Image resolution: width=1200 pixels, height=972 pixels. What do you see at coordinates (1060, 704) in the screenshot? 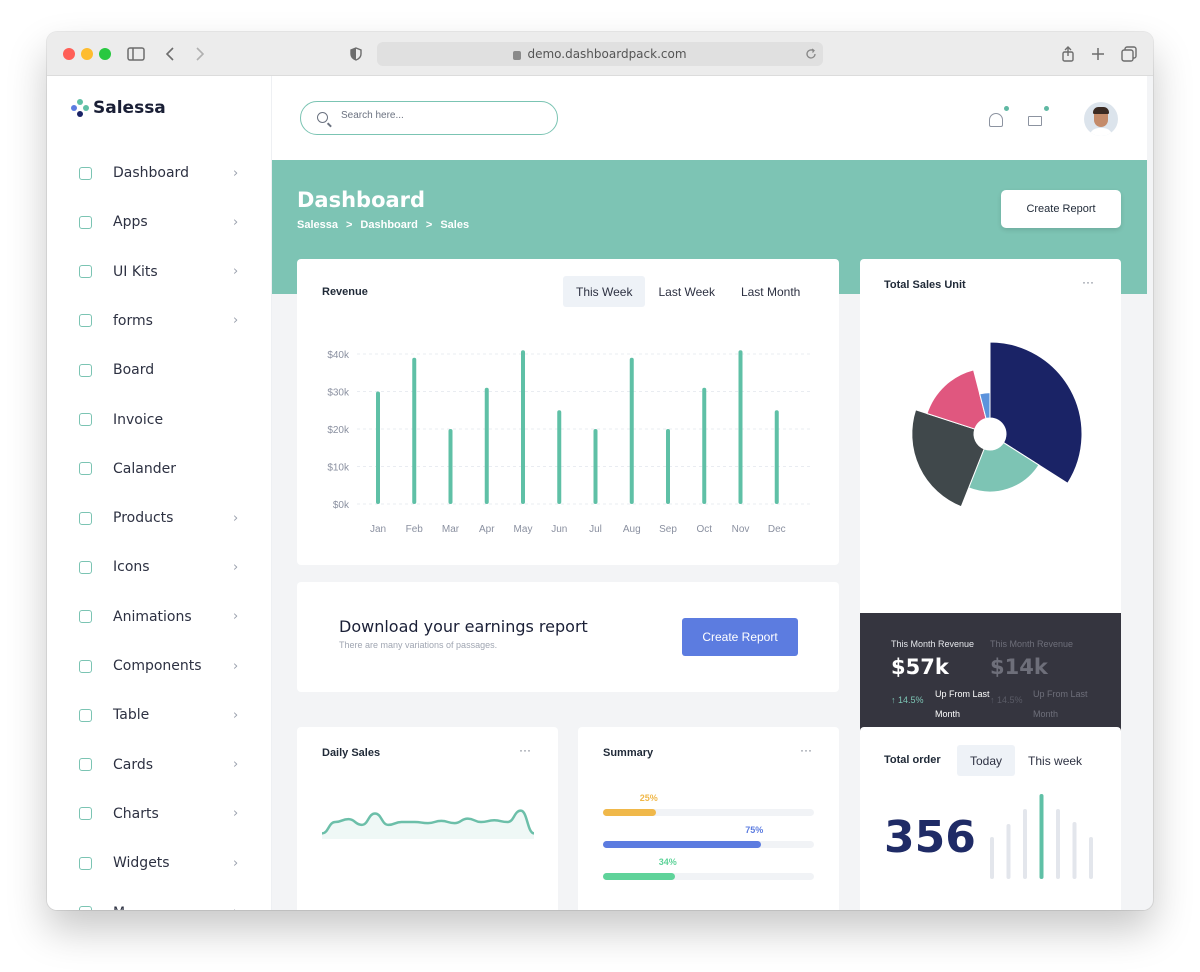
I see `stat-caption: Up From Last Month` at bounding box center [1060, 704].